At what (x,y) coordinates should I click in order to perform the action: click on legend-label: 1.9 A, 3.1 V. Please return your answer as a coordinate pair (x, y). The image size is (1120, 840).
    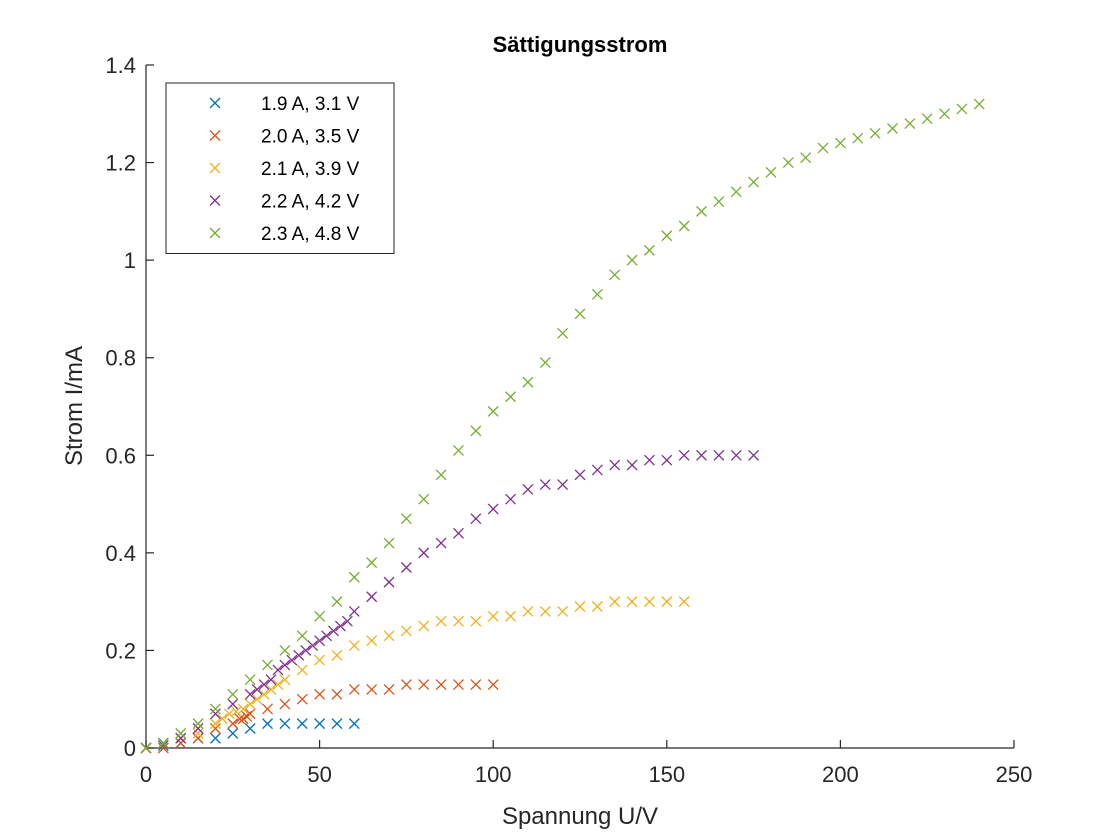
    Looking at the image, I should click on (310, 104).